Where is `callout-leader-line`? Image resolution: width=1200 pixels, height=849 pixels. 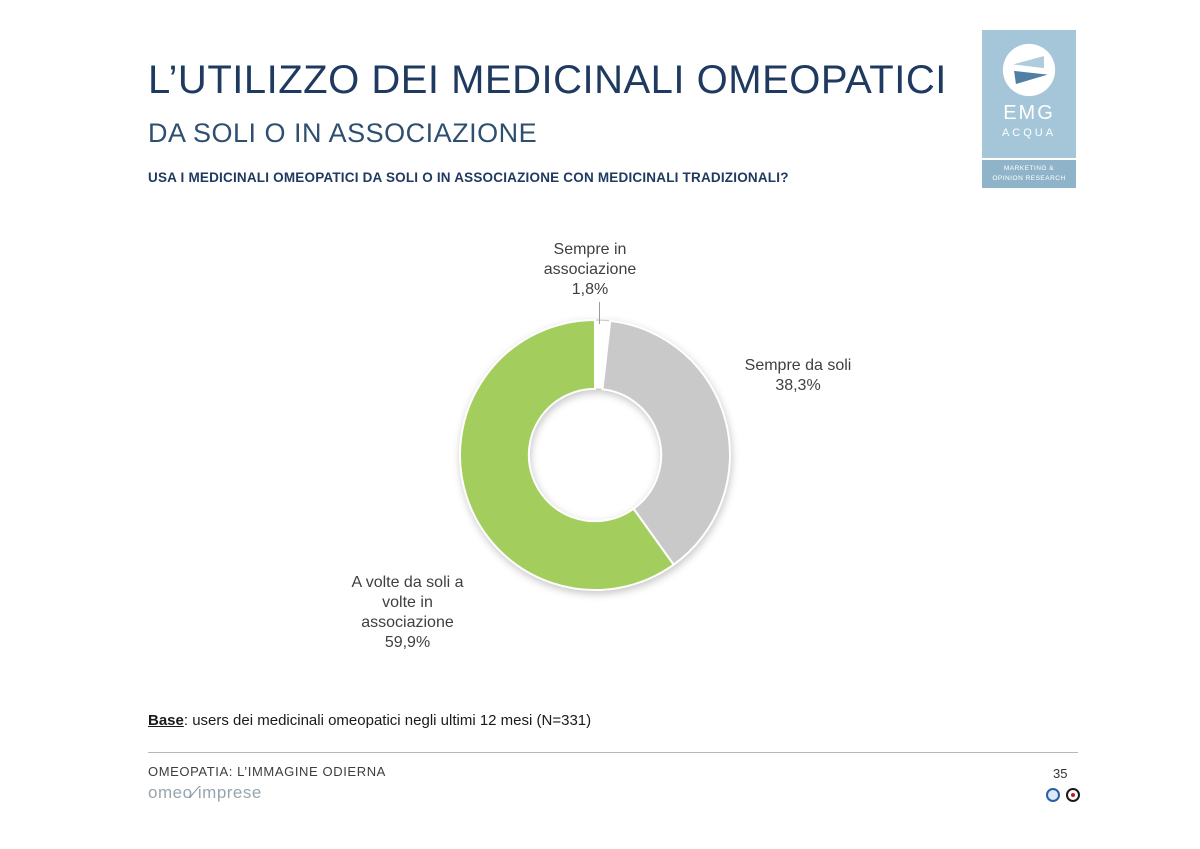
callout-leader-line is located at coordinates (599, 313).